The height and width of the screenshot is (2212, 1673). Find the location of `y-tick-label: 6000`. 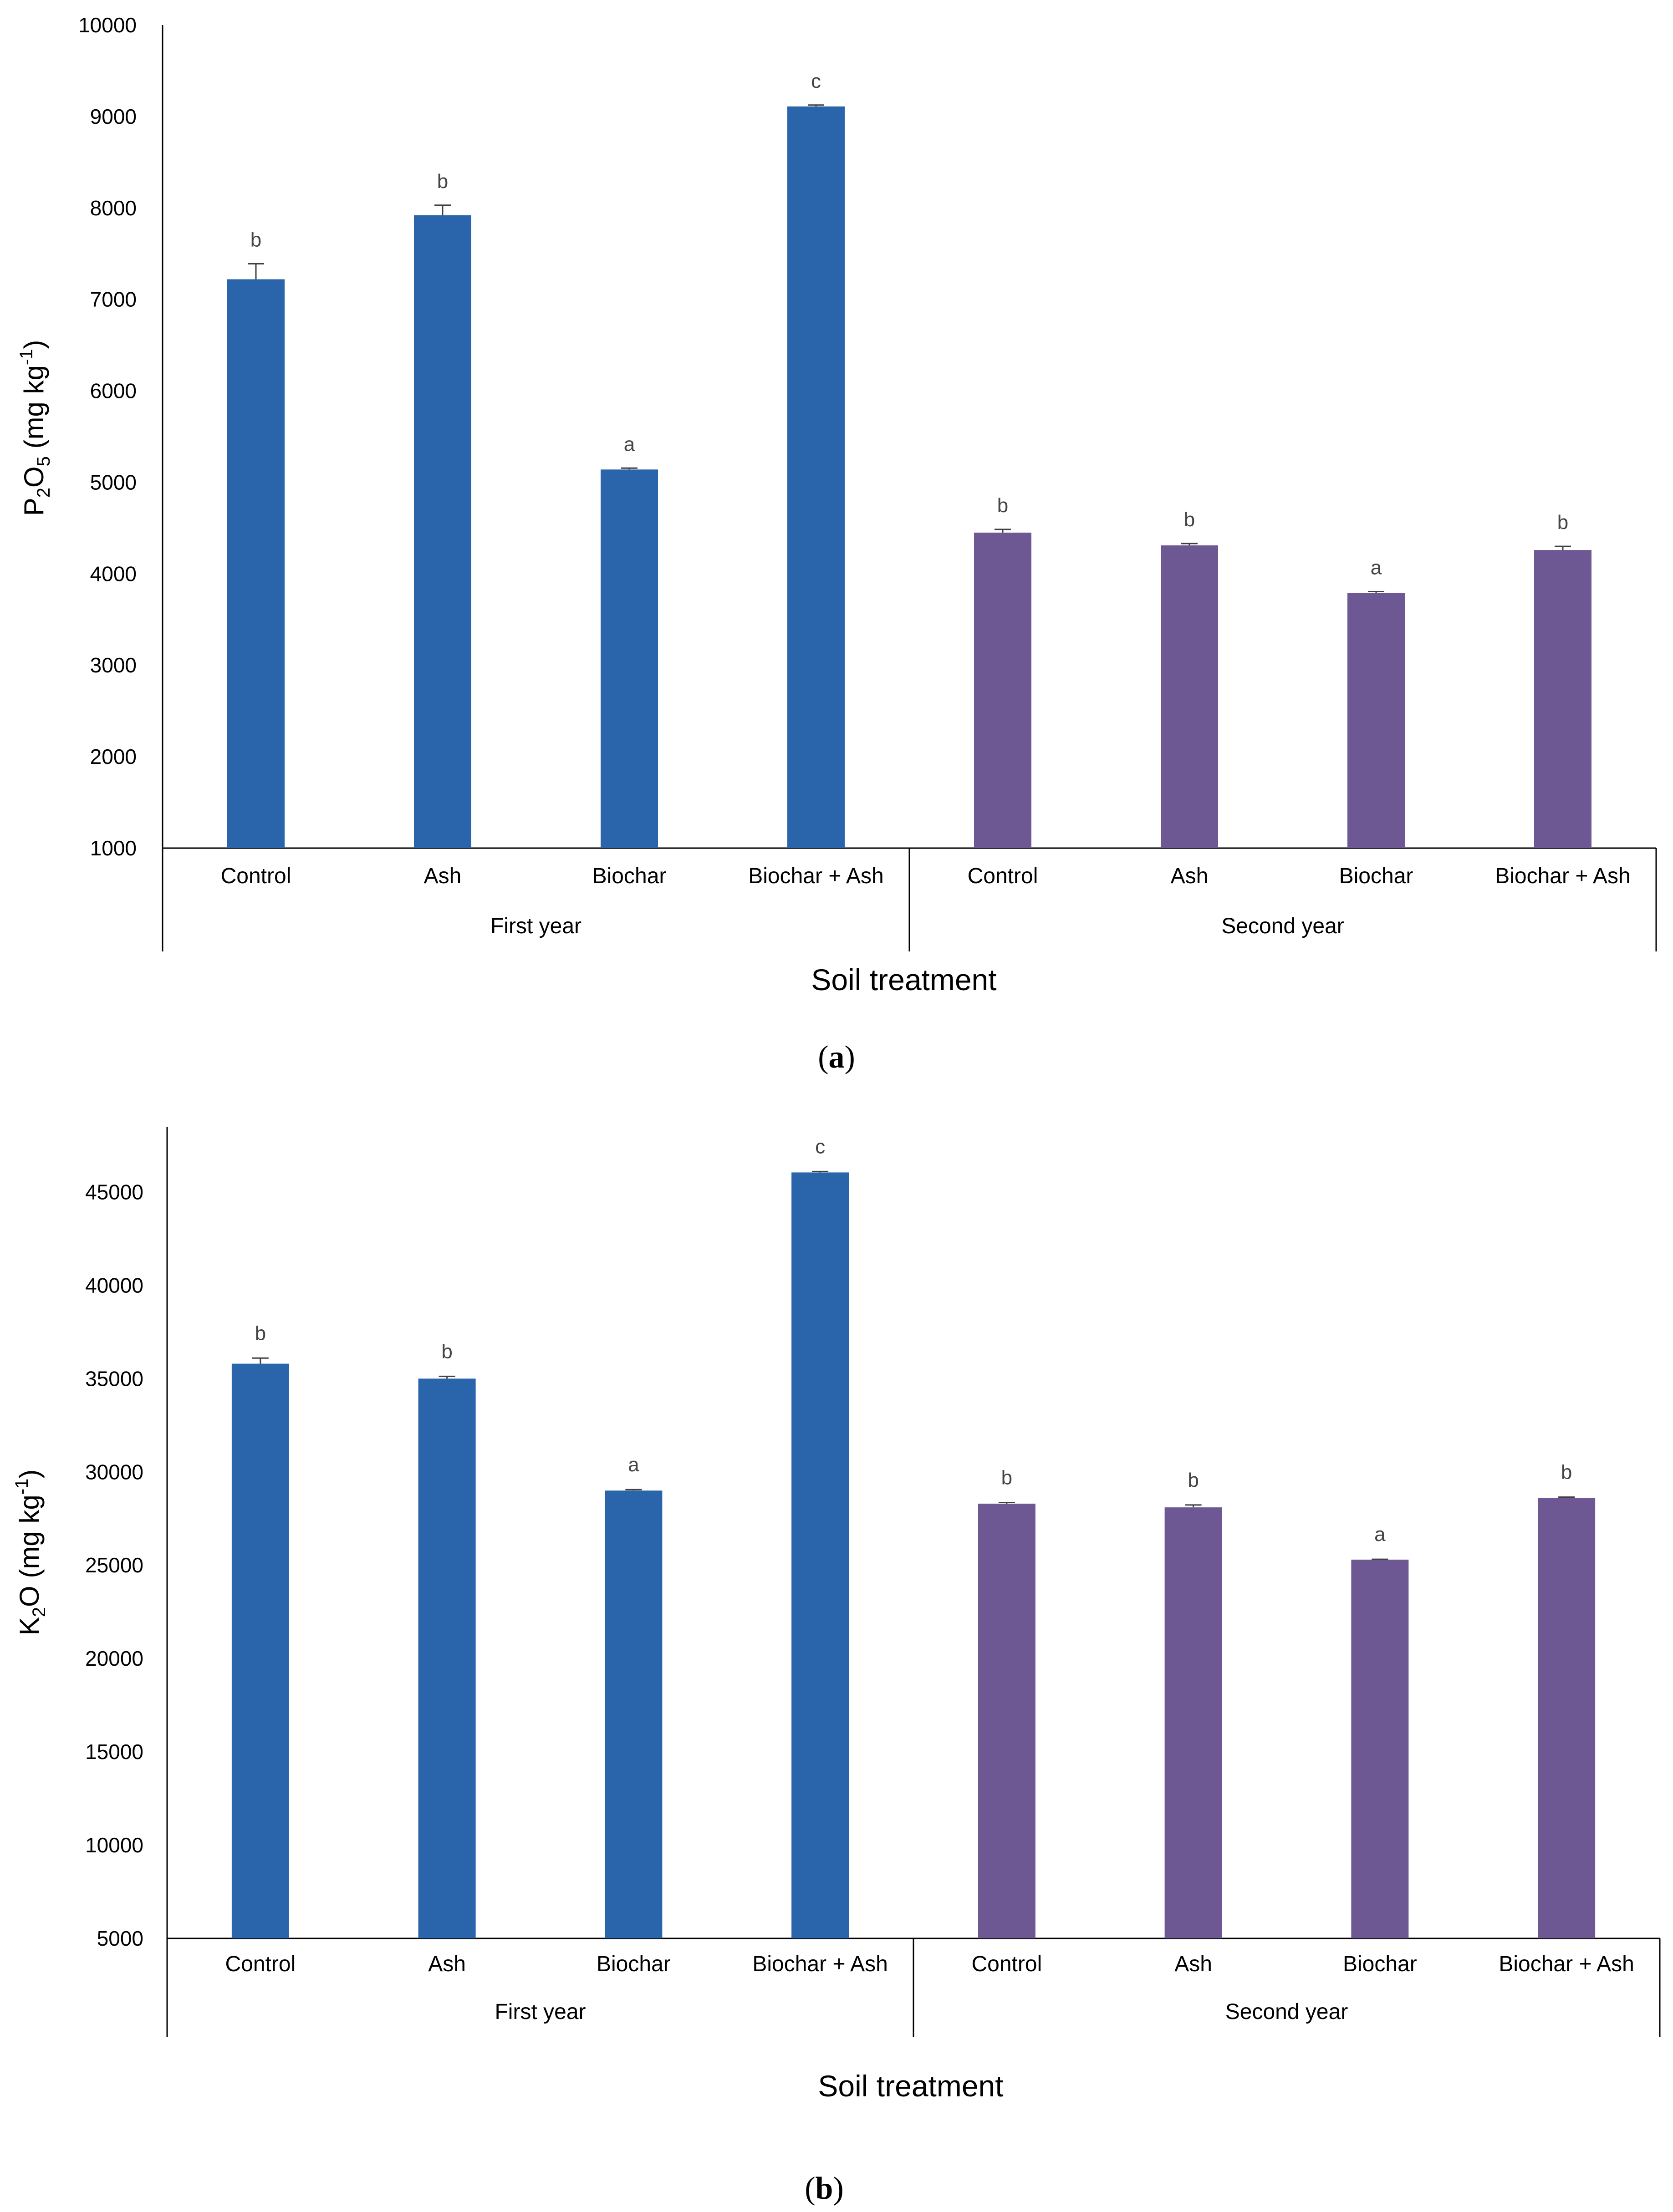

y-tick-label: 6000 is located at coordinates (113, 391).